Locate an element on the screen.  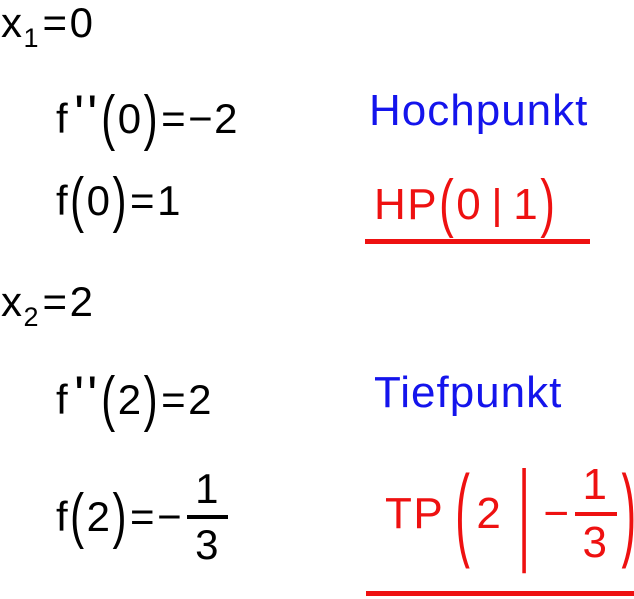
equation-function-value-1: f(0)=1 is located at coordinates (119, 199).